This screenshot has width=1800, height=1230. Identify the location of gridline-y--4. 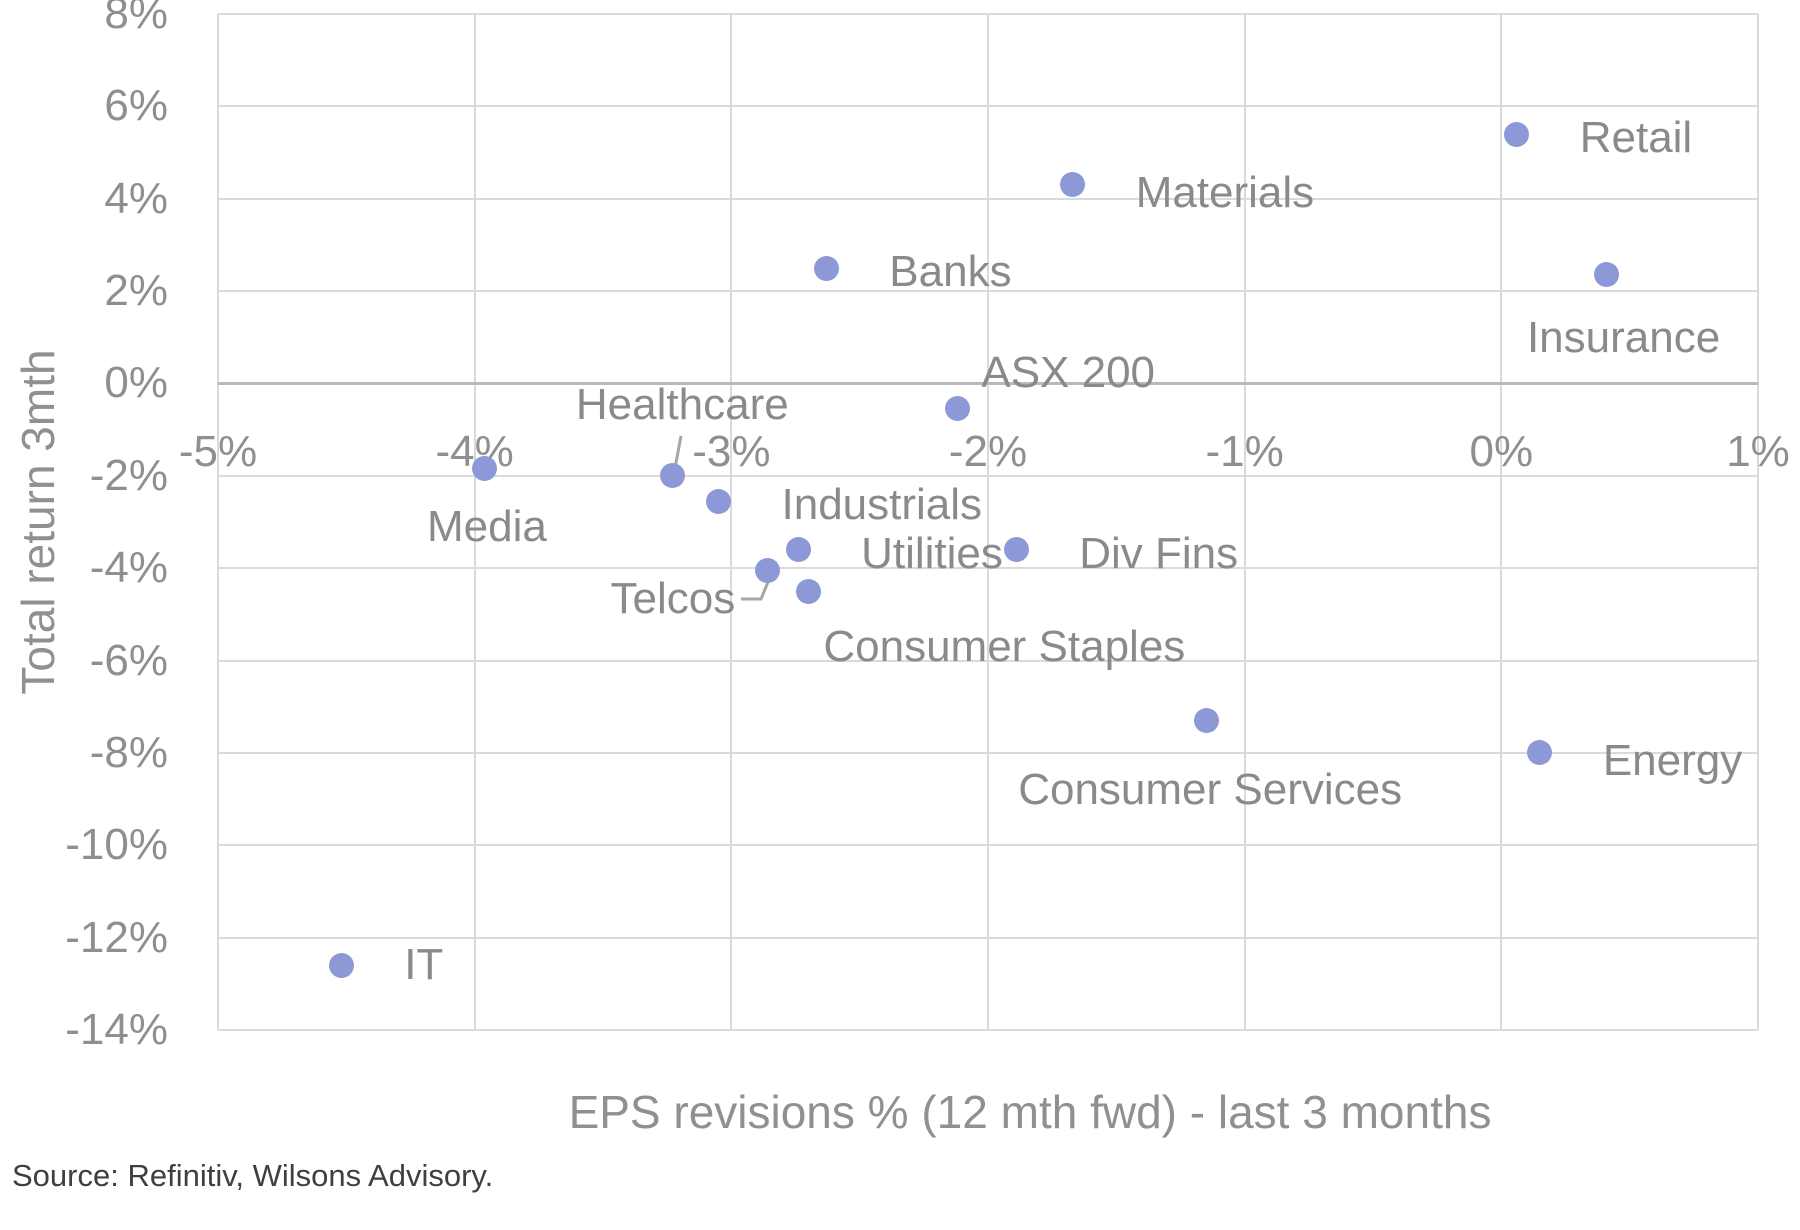
(988, 568).